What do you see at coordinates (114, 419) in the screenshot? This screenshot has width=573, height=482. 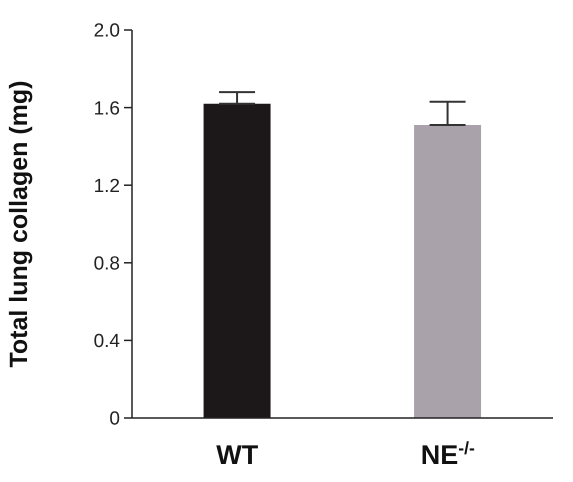 I see `y-tick-label: 0` at bounding box center [114, 419].